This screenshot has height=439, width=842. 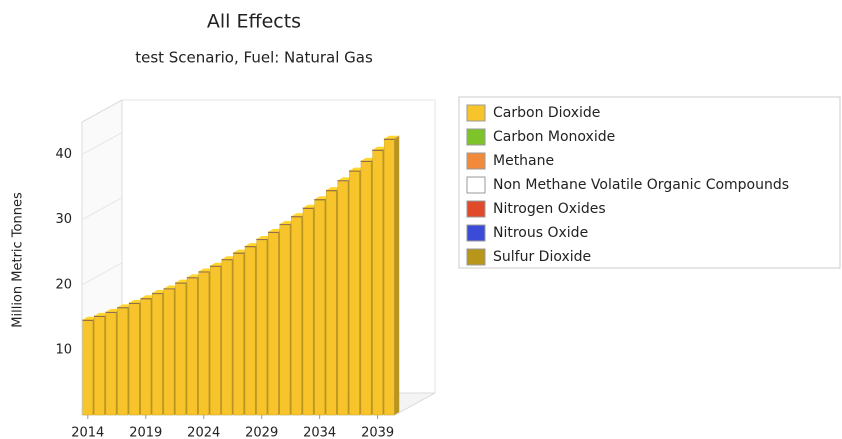 What do you see at coordinates (377, 432) in the screenshot?
I see `x-tick-label: 2039` at bounding box center [377, 432].